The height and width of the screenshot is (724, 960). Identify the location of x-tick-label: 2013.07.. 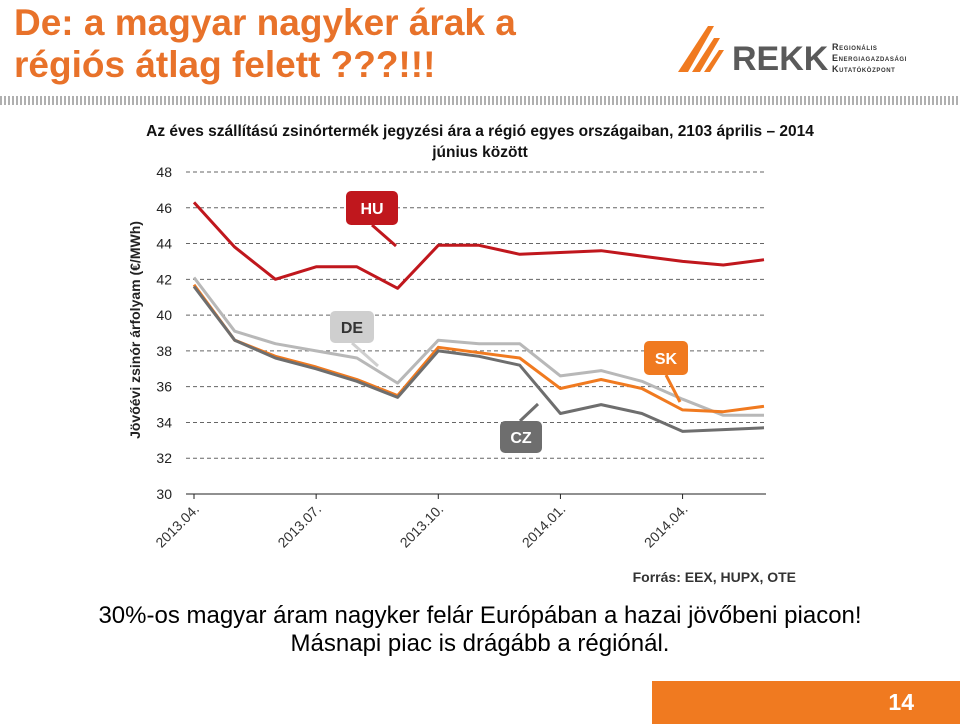
(299, 526).